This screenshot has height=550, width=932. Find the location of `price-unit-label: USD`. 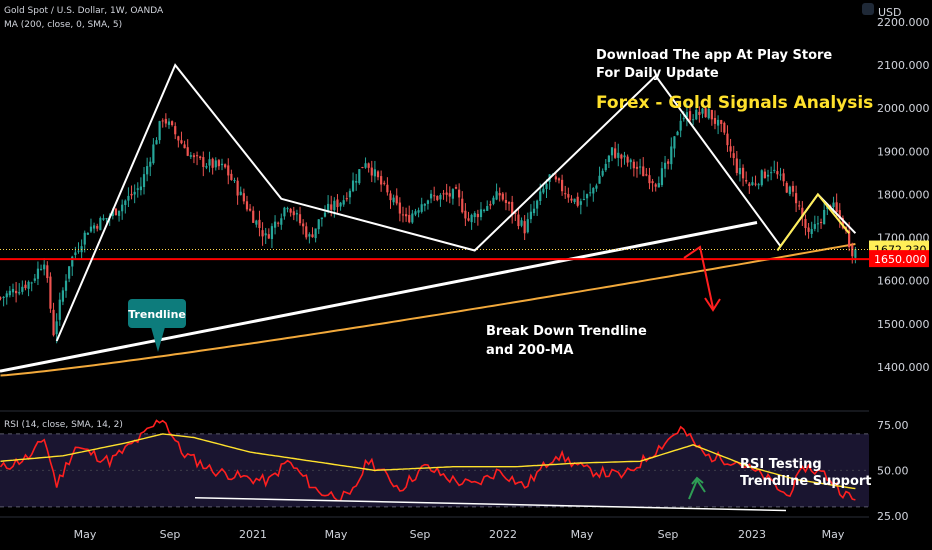

price-unit-label: USD is located at coordinates (890, 12).